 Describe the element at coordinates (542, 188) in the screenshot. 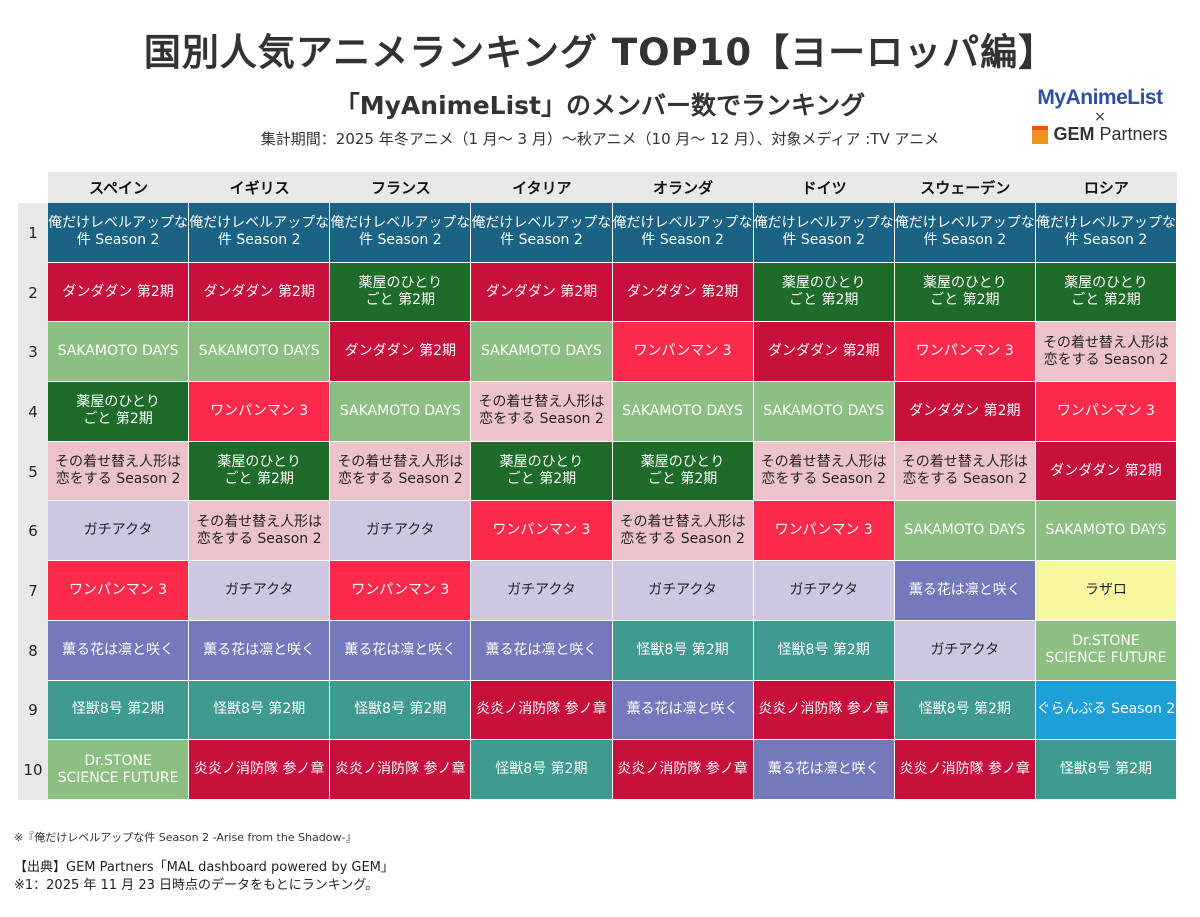

I see `country-header: イタリア` at that location.